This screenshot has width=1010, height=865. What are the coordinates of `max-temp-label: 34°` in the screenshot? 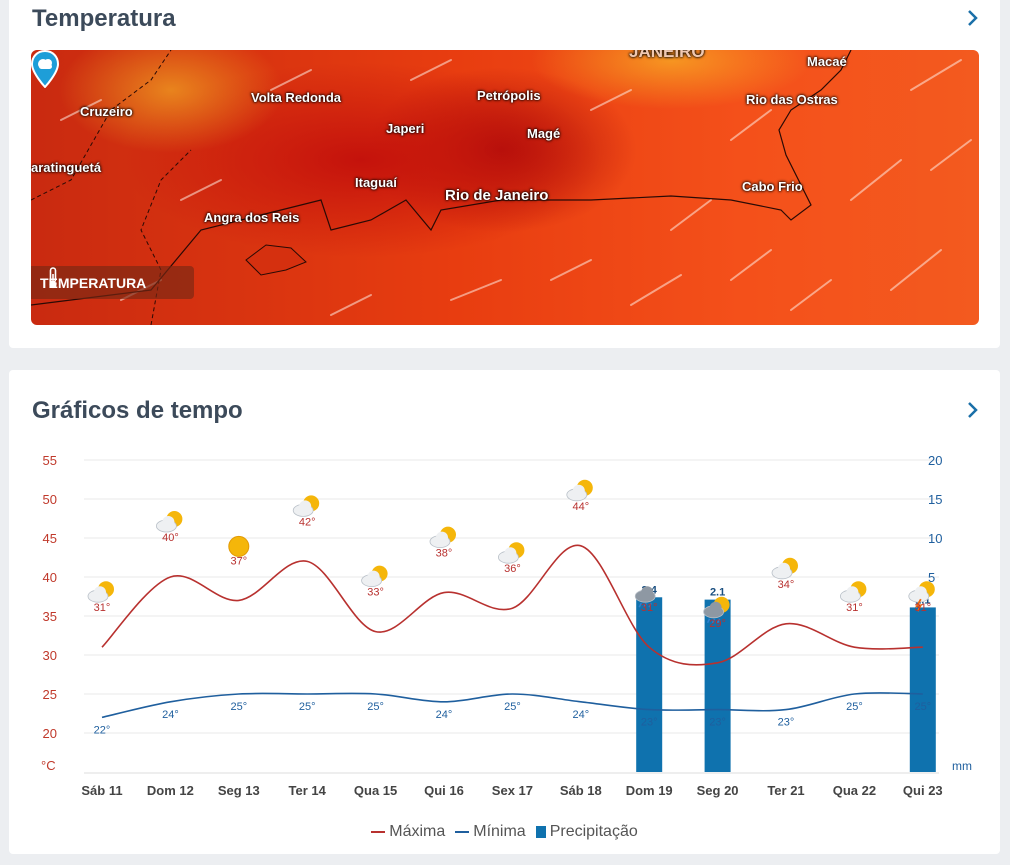 It's located at (786, 585).